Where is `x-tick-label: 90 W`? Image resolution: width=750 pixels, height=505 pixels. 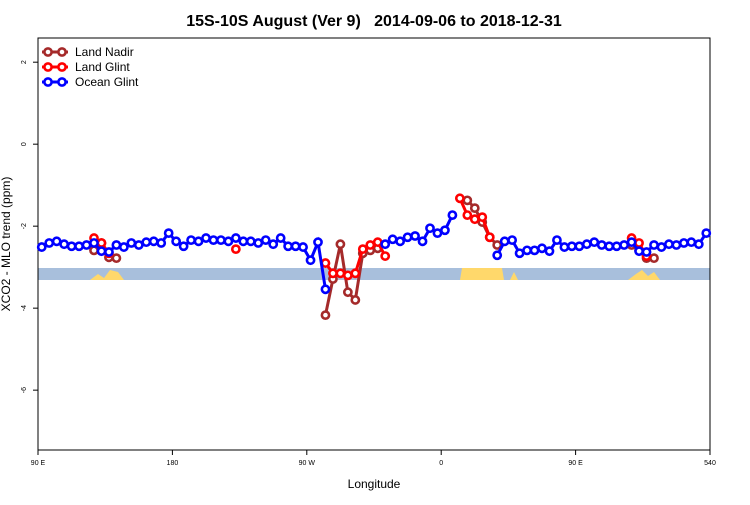 x-tick-label: 90 W is located at coordinates (307, 463).